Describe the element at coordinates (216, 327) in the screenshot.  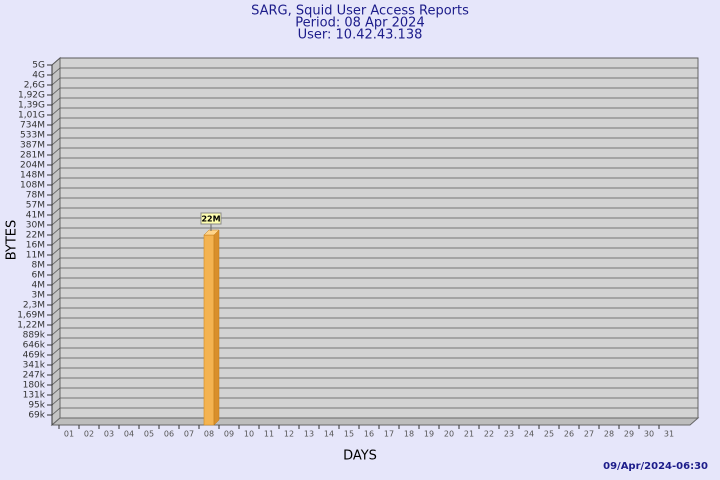
I see `bar-side` at that location.